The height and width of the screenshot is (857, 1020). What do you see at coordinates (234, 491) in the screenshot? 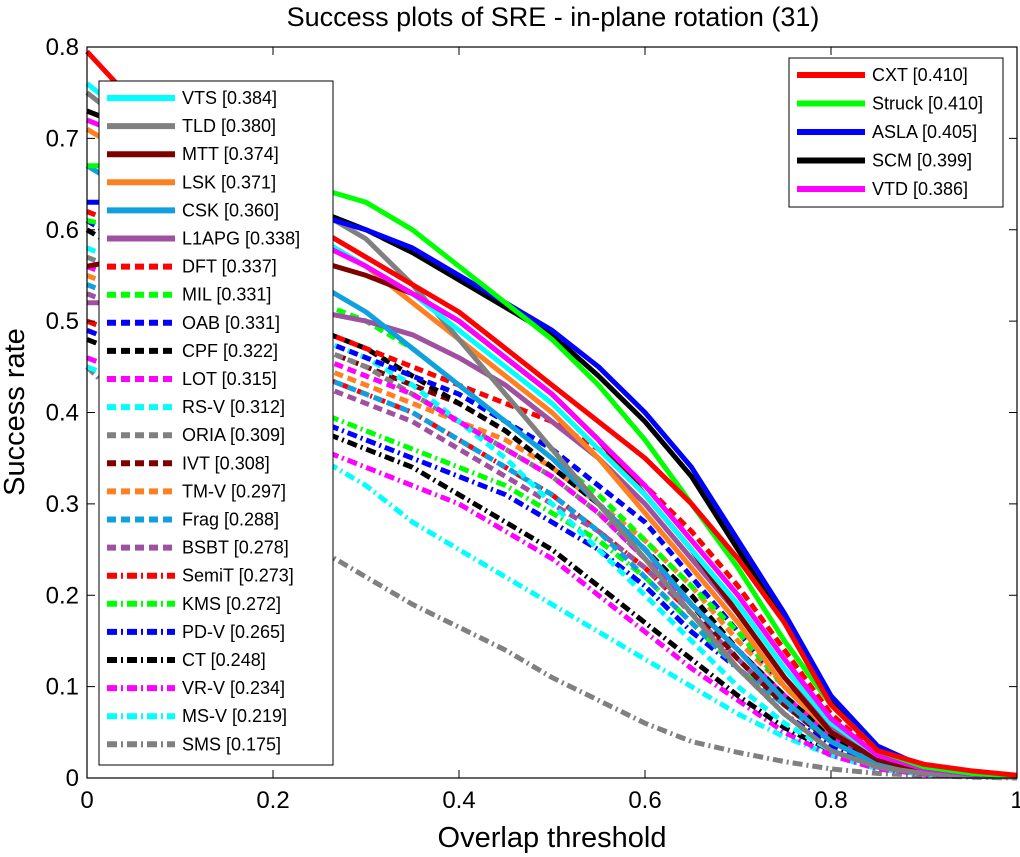
I see `legend-entry-tm-v: TM-V [0.297]` at bounding box center [234, 491].